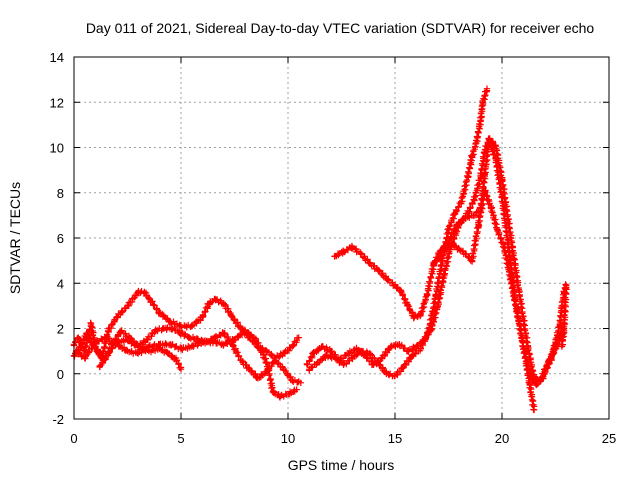  What do you see at coordinates (343, 438) in the screenshot?
I see `x-tick-labels: 0 5 10 15 20 25` at bounding box center [343, 438].